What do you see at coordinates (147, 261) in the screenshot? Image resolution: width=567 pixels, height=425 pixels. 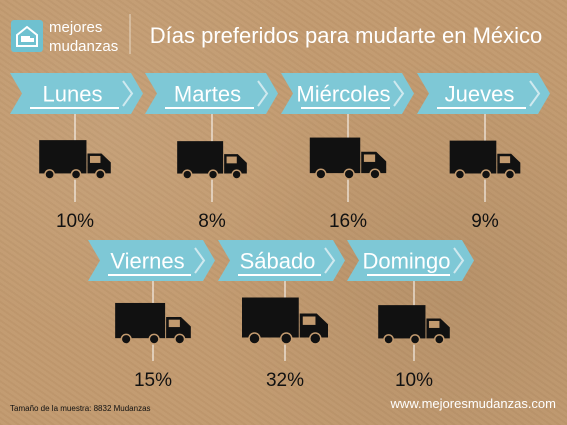 I see `day-label: Viernes` at bounding box center [147, 261].